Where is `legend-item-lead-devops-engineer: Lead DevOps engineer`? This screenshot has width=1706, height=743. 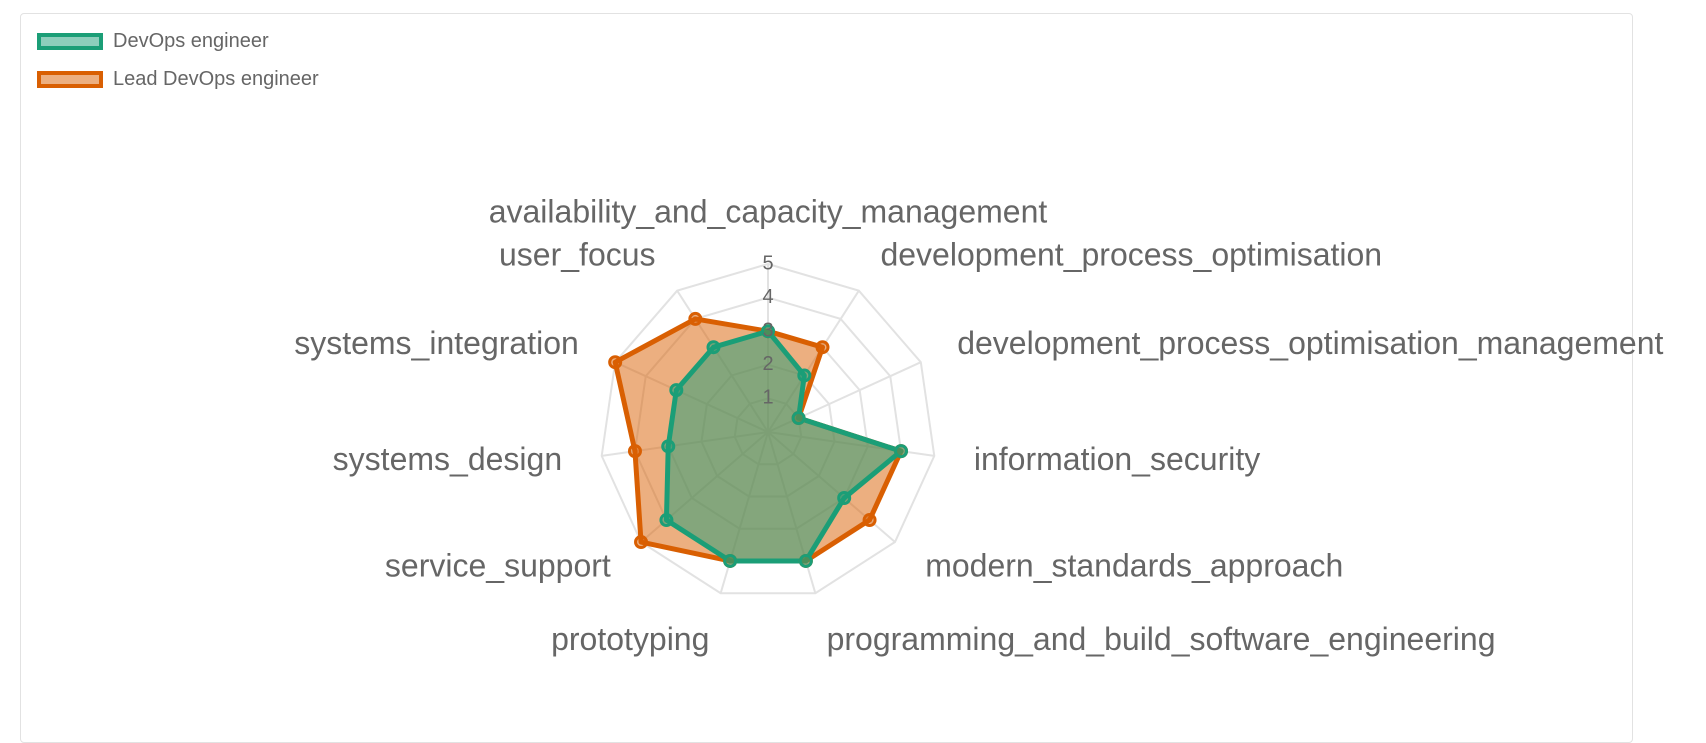
legend-item-lead-devops-engineer: Lead DevOps engineer is located at coordinates (178, 79).